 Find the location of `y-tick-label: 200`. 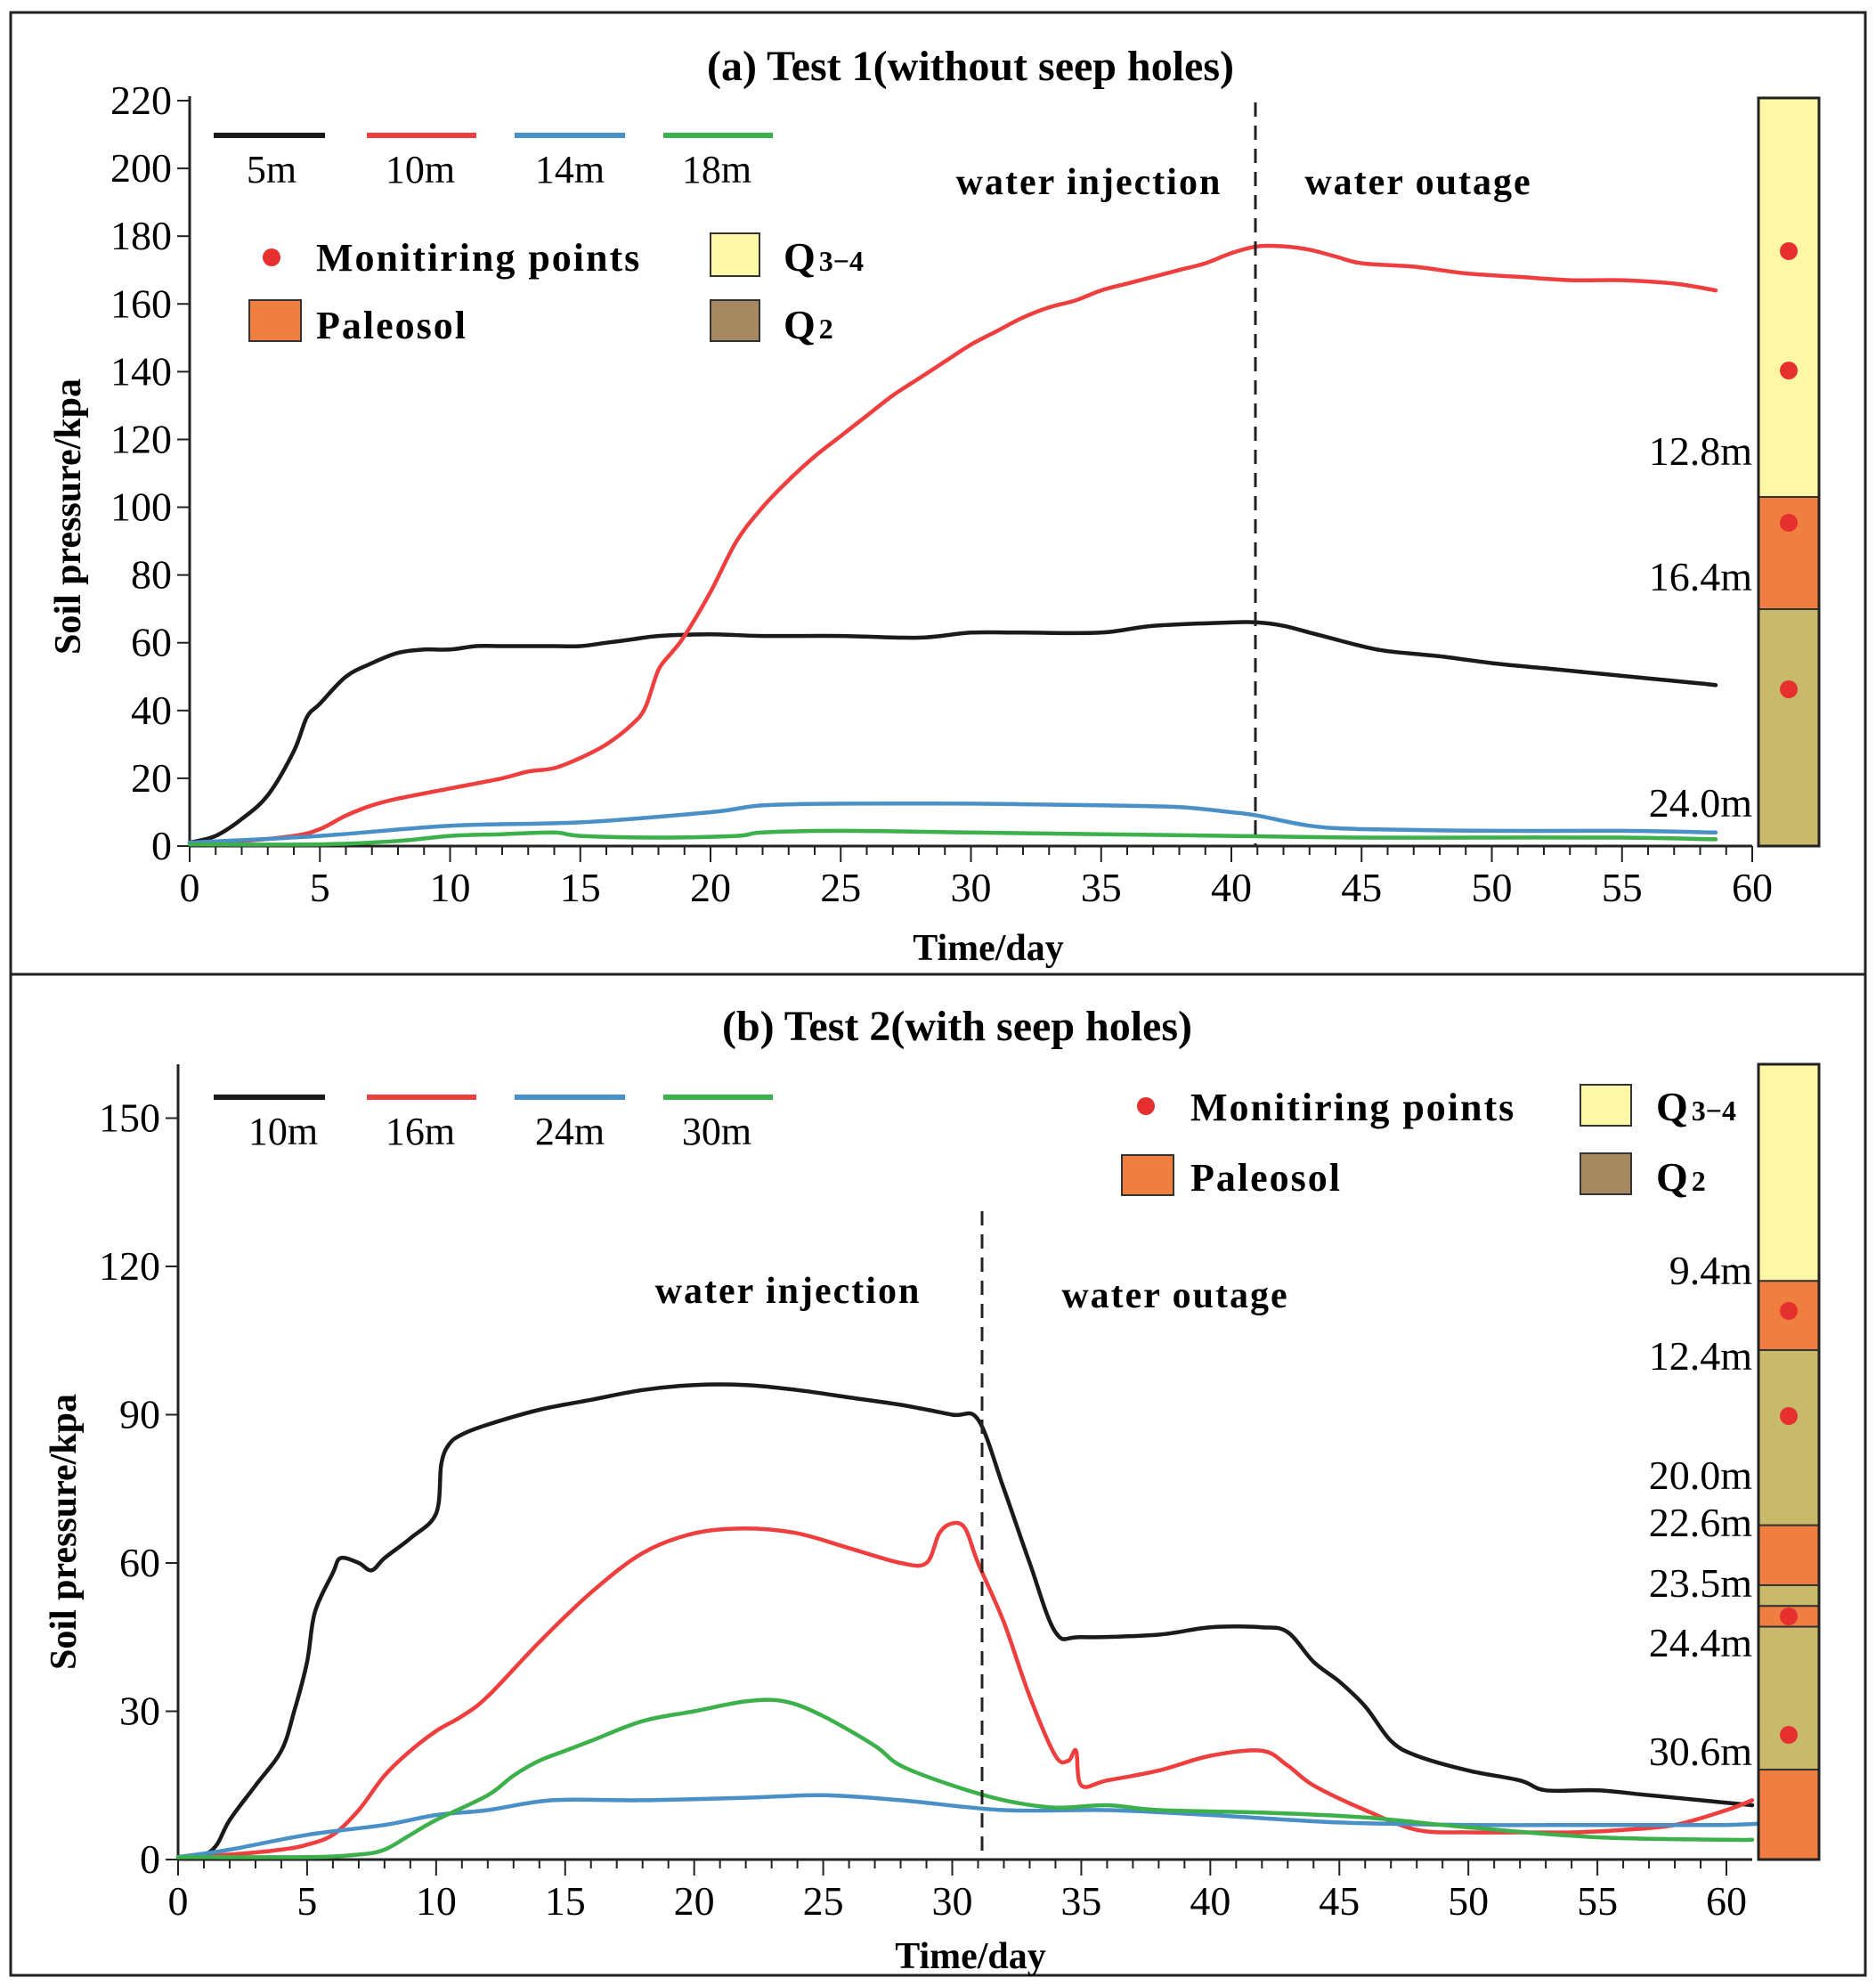

y-tick-label: 200 is located at coordinates (141, 168).